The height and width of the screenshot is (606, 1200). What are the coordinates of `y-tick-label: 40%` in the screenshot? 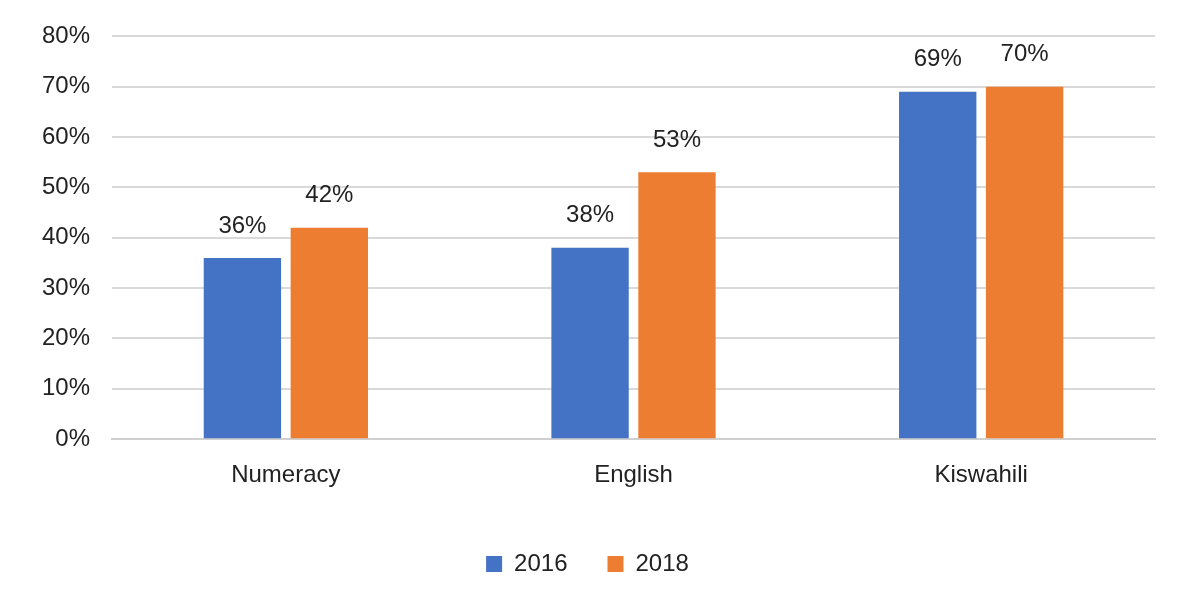 It's located at (66, 236).